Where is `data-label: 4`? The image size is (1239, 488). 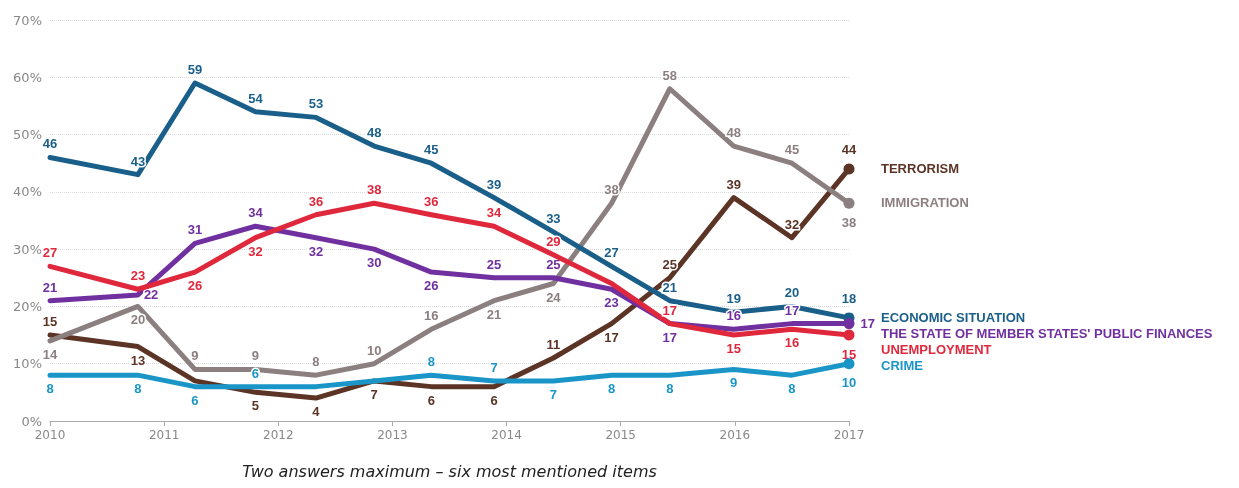 data-label: 4 is located at coordinates (316, 412).